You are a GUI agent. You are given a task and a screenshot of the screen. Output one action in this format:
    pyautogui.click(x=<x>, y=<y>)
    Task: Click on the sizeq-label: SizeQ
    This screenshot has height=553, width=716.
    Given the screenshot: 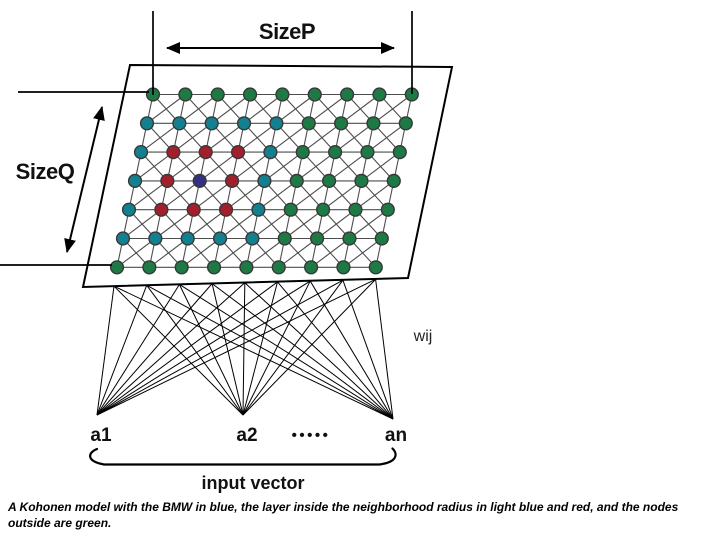 What is the action you would take?
    pyautogui.click(x=45, y=171)
    